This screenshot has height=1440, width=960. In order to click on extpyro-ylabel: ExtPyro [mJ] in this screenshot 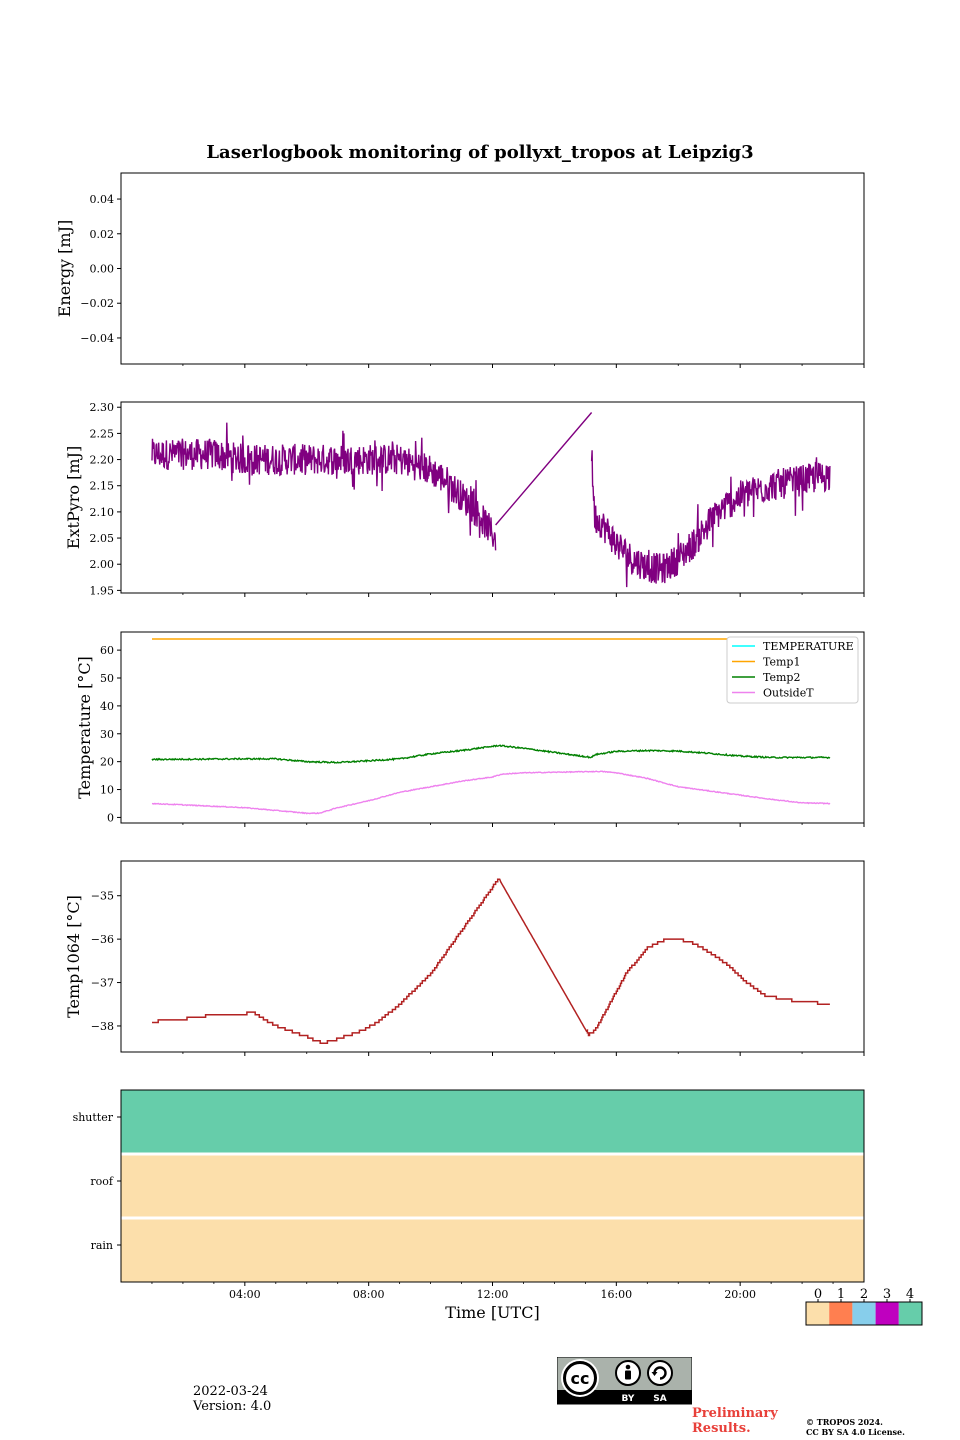, I will do `click(73, 497)`.